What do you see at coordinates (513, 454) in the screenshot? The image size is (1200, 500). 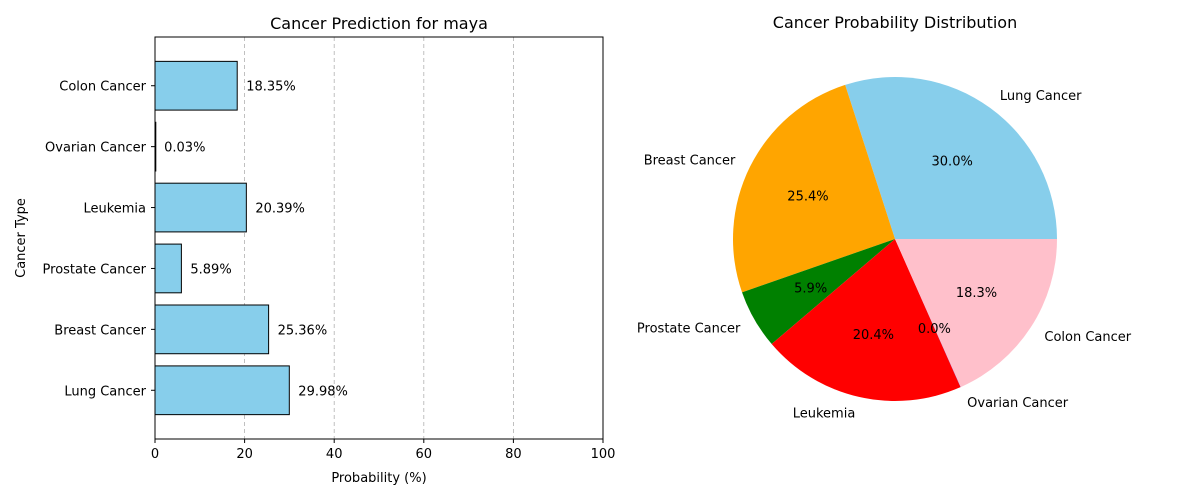 I see `bar-x-tick-label: 80` at bounding box center [513, 454].